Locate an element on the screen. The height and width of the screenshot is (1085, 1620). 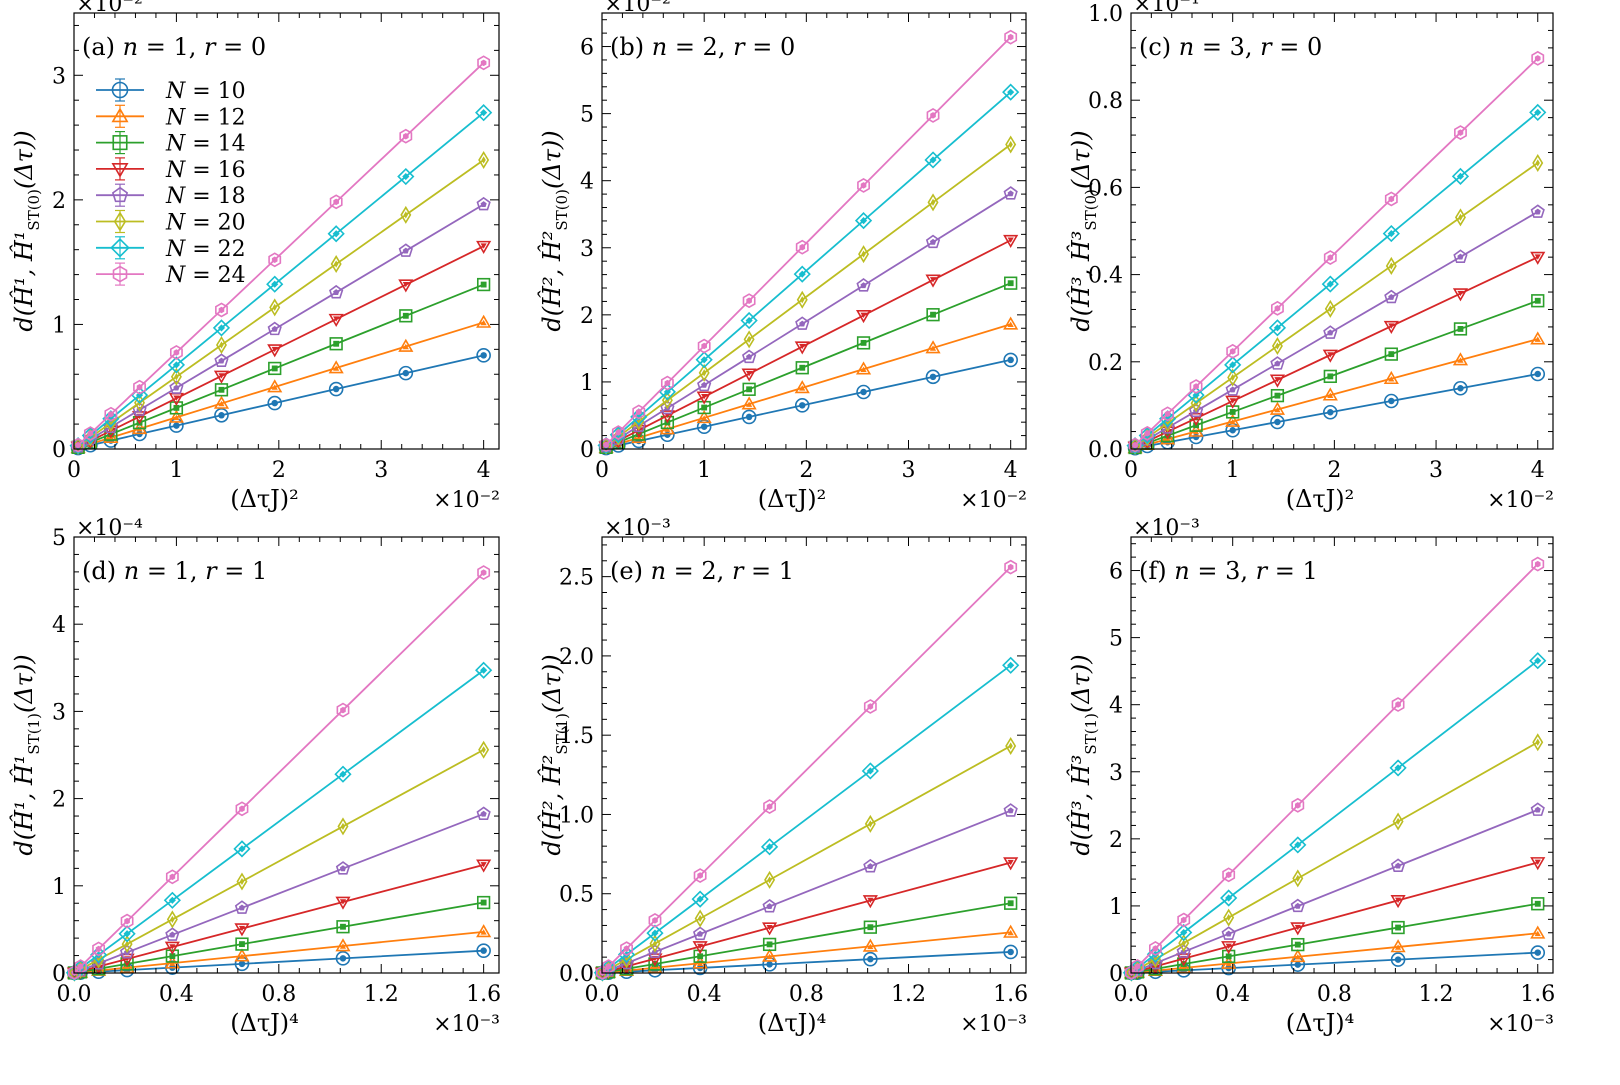
data-point-n24-4-fill is located at coordinates (172, 877).